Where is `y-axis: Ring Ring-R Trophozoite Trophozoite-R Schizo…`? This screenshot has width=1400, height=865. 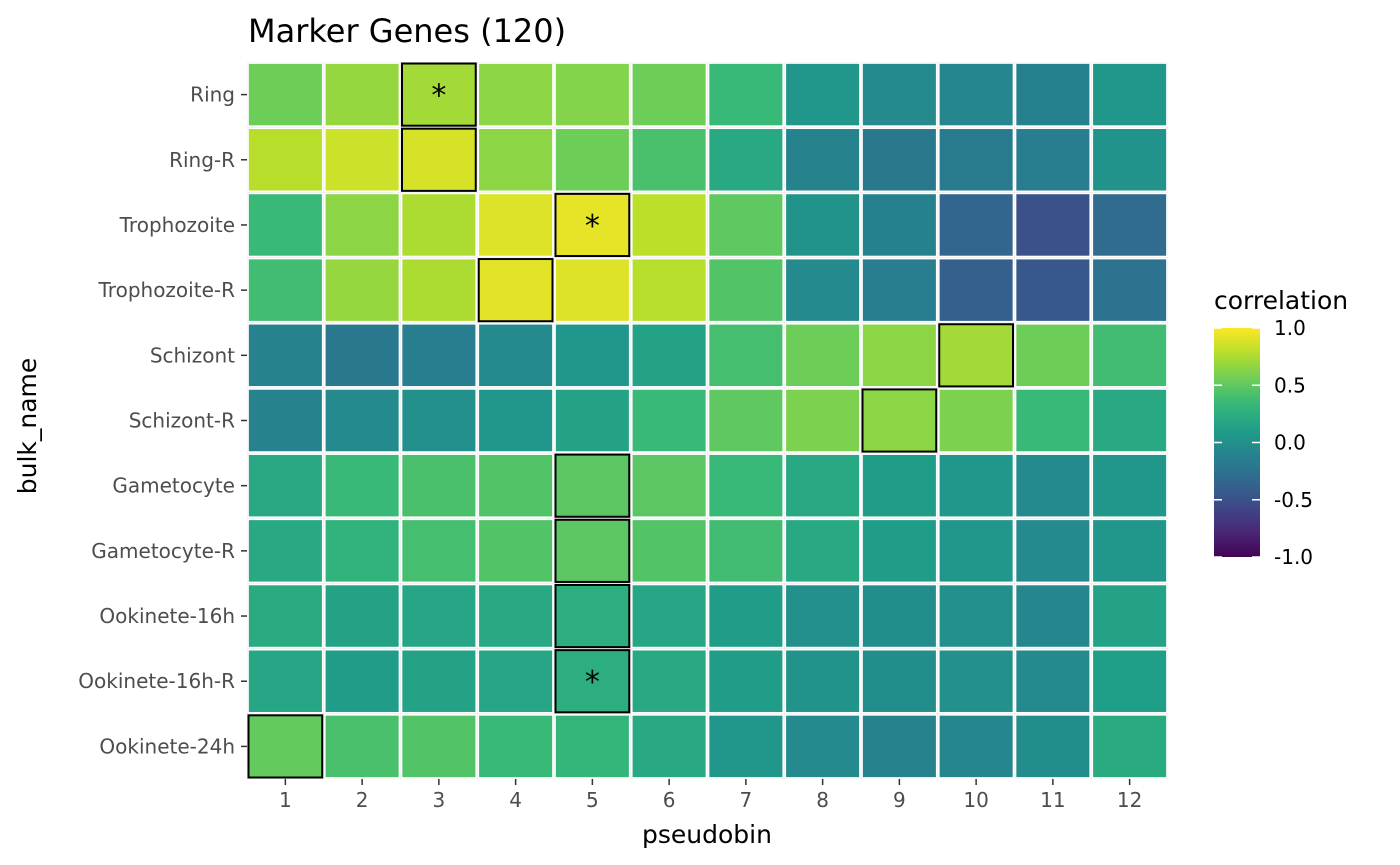
y-axis: Ring Ring-R Trophozoite Trophozoite-R Schizo… is located at coordinates (162, 420).